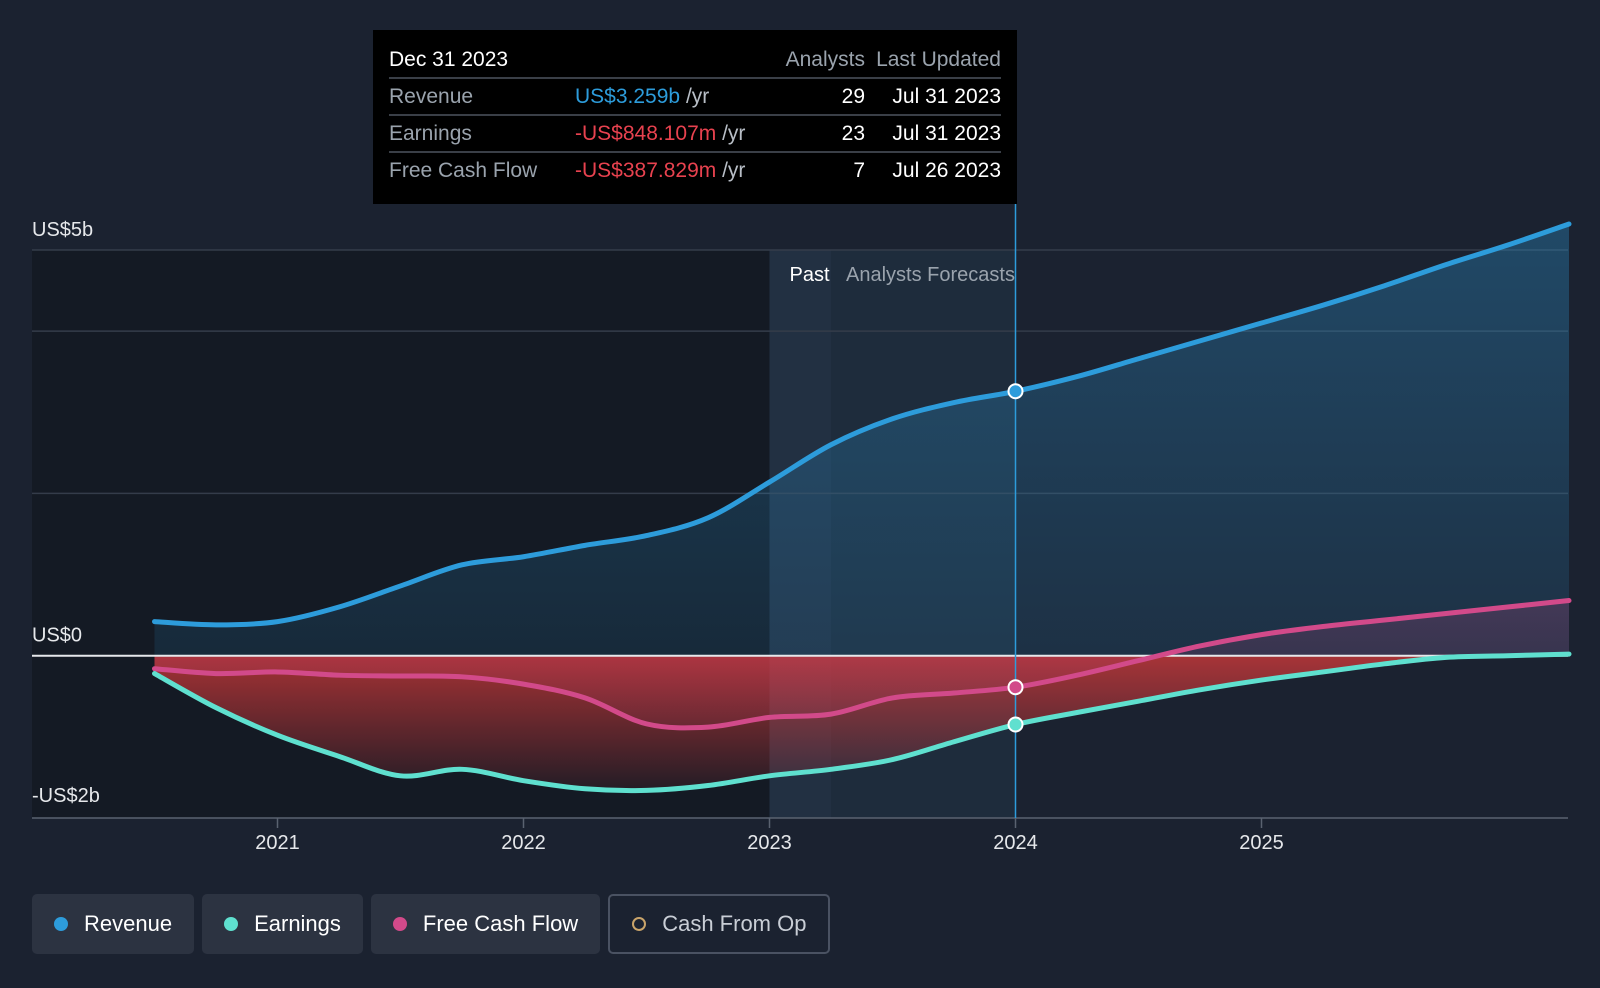  What do you see at coordinates (809, 275) in the screenshot?
I see `past-label: Past` at bounding box center [809, 275].